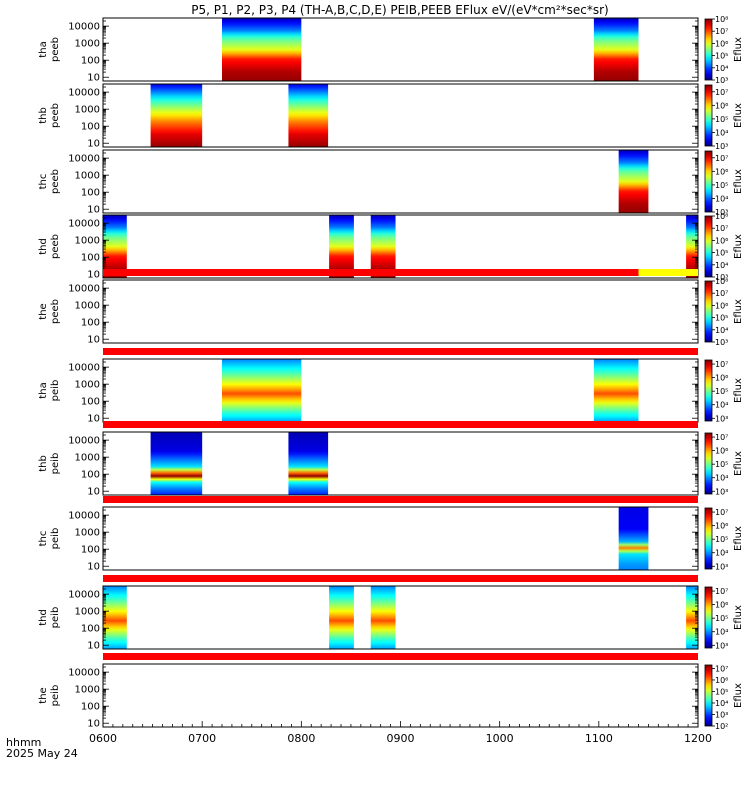 The height and width of the screenshot is (800, 750). What do you see at coordinates (103, 738) in the screenshot?
I see `x-tick-label: 0600` at bounding box center [103, 738].